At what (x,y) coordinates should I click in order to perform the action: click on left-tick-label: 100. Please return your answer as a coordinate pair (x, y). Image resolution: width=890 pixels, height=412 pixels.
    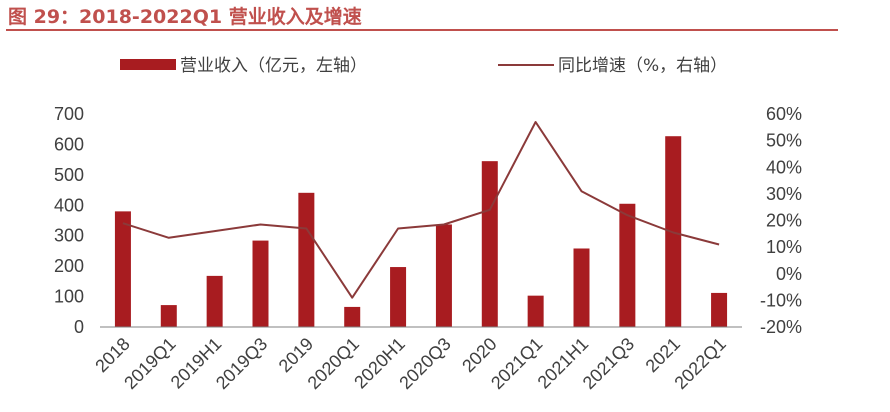
    Looking at the image, I should click on (69, 297).